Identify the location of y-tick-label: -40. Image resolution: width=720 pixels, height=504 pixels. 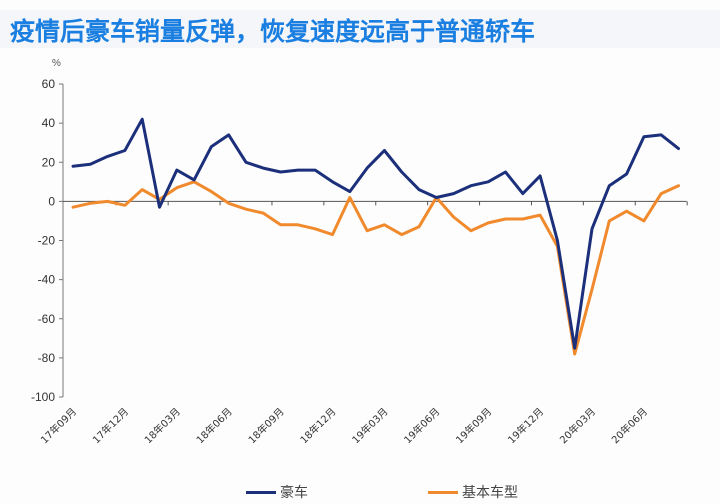
(47, 280).